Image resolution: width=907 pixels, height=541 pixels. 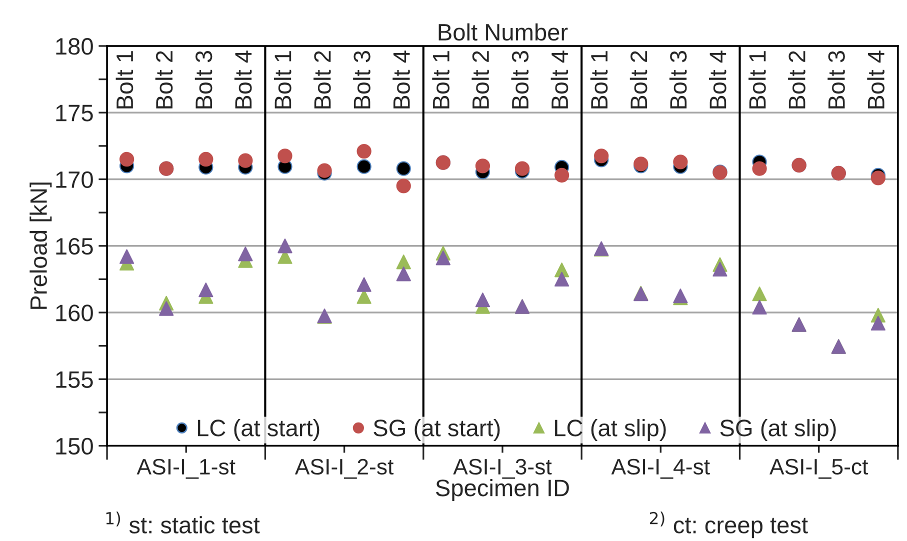 What do you see at coordinates (502, 468) in the screenshot?
I see `text: ASI-I_3-st` at bounding box center [502, 468].